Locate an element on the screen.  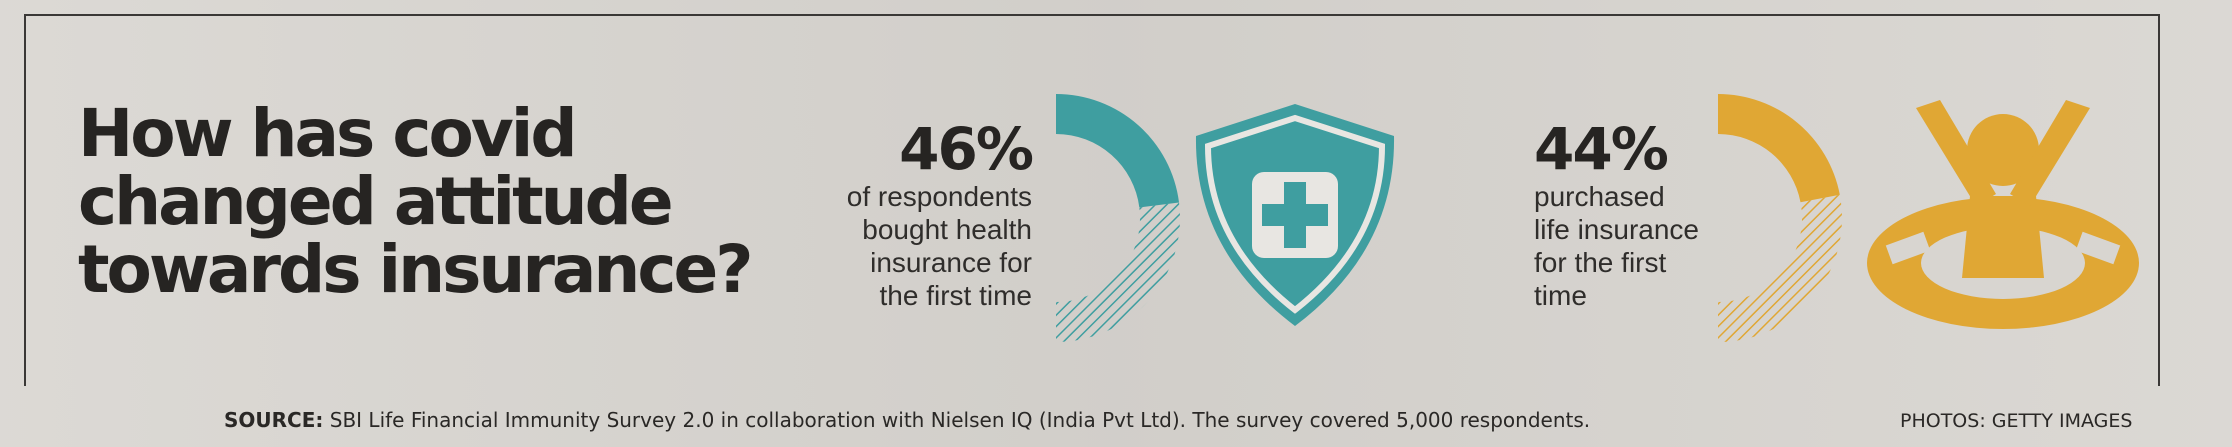
percent-arc-life is located at coordinates (1780, 218).